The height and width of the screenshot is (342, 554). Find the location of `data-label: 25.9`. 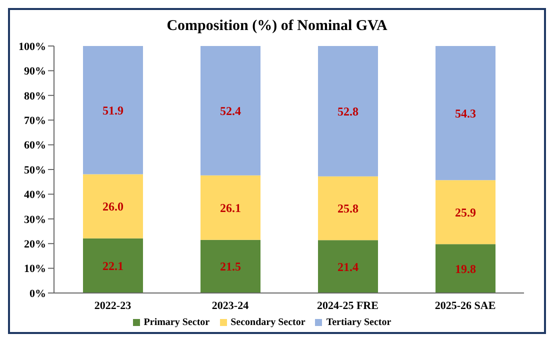

data-label: 25.9 is located at coordinates (465, 212).